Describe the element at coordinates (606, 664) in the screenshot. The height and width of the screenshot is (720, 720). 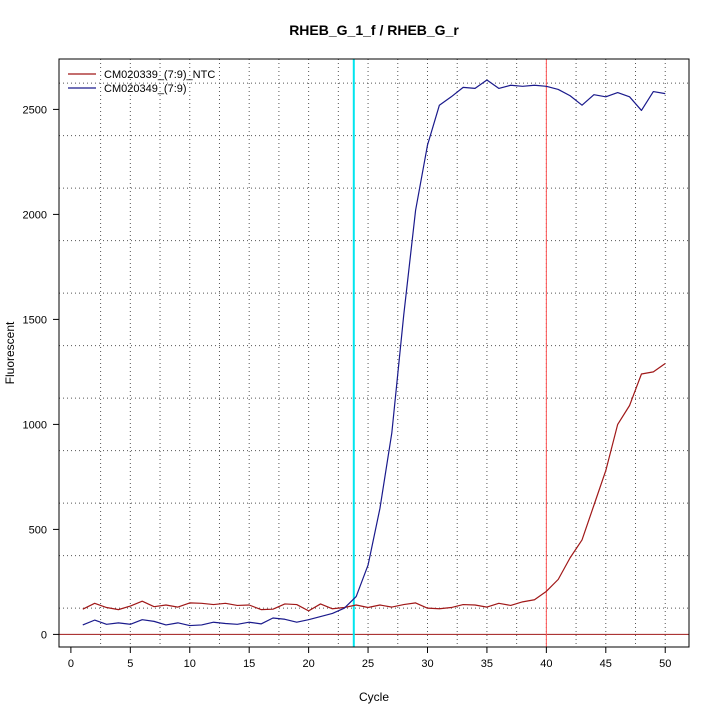
I see `x-tick-label: 45` at that location.